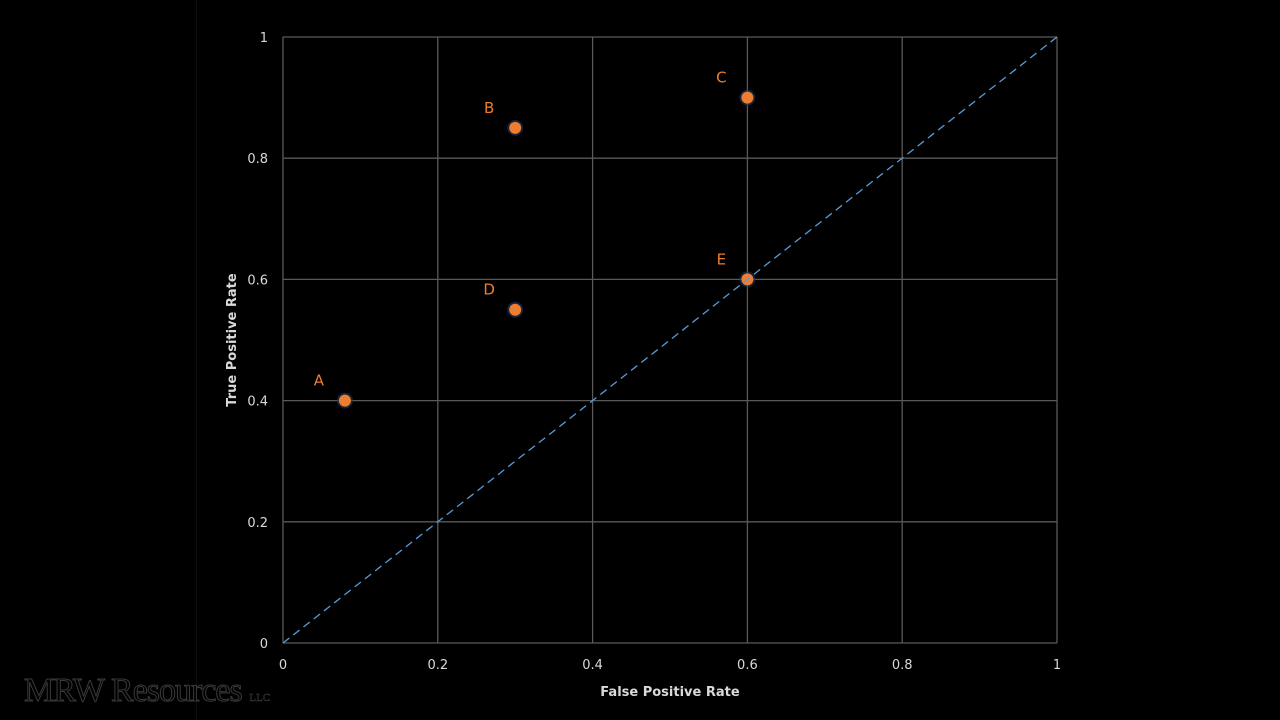  Describe the element at coordinates (257, 159) in the screenshot. I see `y-tick-label: 0.8` at that location.